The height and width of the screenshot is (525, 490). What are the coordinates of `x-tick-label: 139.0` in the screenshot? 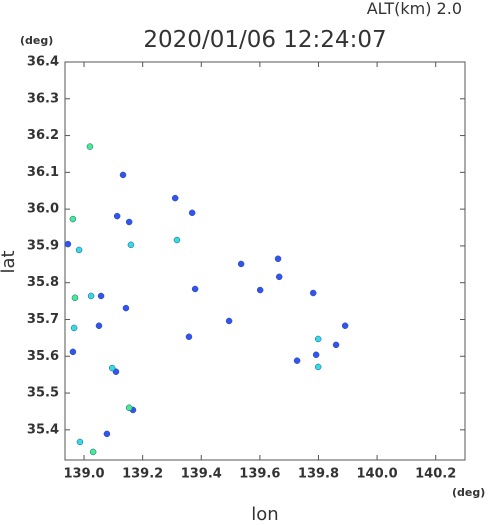 It's located at (83, 474).